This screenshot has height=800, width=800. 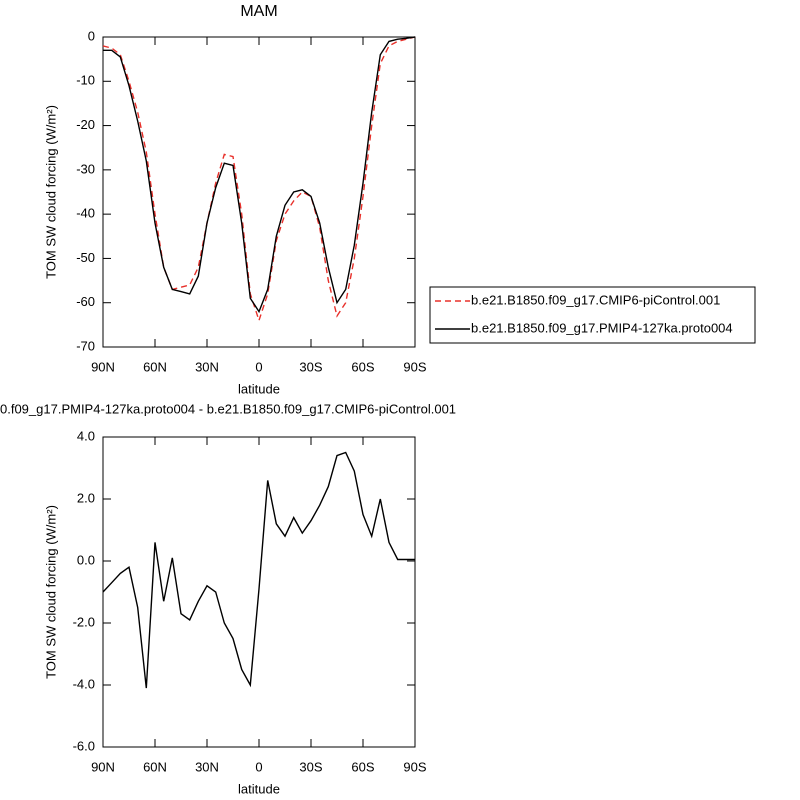 What do you see at coordinates (602, 327) in the screenshot?
I see `legend-label: b.e21.B1850.f09_g17.PMIP4-127ka.proto004` at bounding box center [602, 327].